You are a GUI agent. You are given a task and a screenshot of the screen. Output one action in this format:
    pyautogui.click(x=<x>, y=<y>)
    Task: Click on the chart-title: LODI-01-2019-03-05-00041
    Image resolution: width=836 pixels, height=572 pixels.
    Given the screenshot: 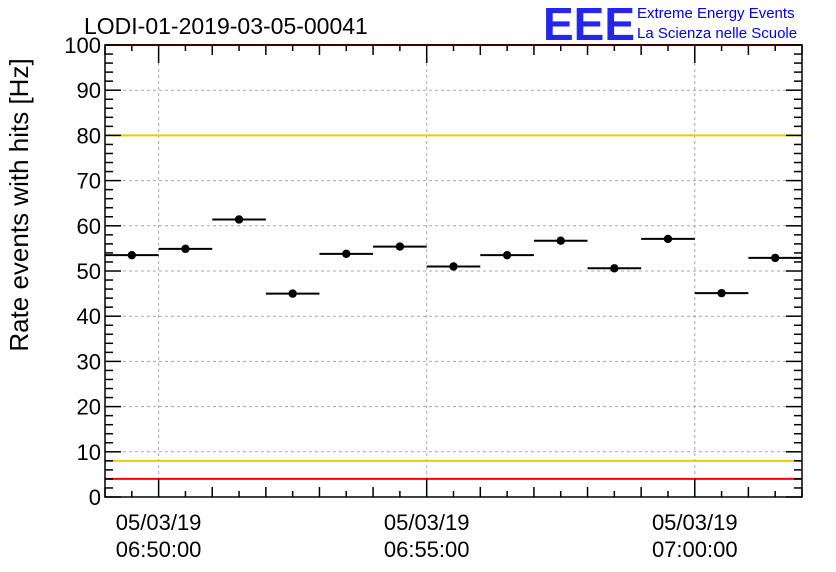 What is the action you would take?
    pyautogui.click(x=226, y=26)
    